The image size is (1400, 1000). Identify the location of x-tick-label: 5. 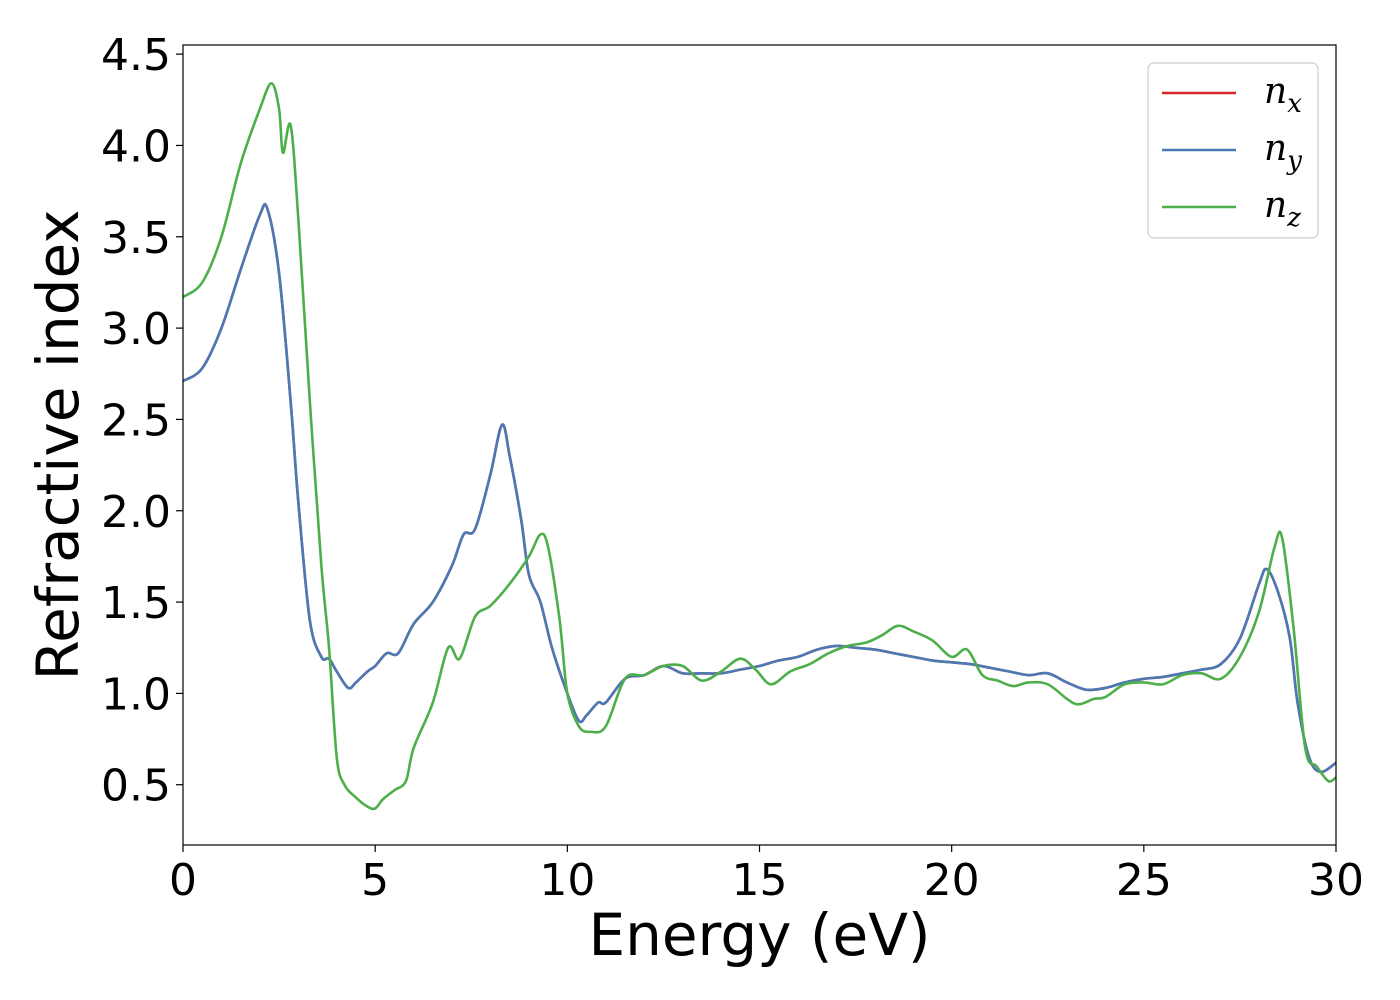
(375, 880).